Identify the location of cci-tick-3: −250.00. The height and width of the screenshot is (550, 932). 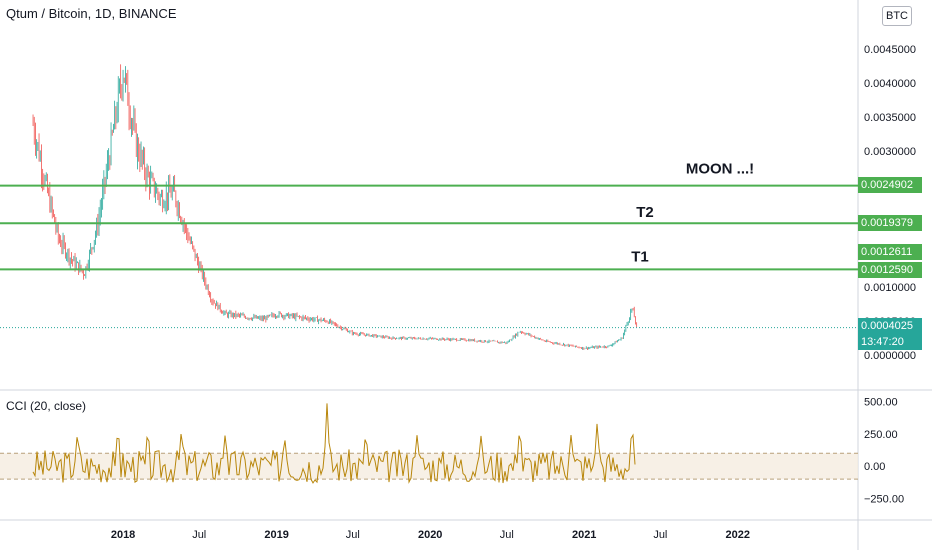
(884, 500).